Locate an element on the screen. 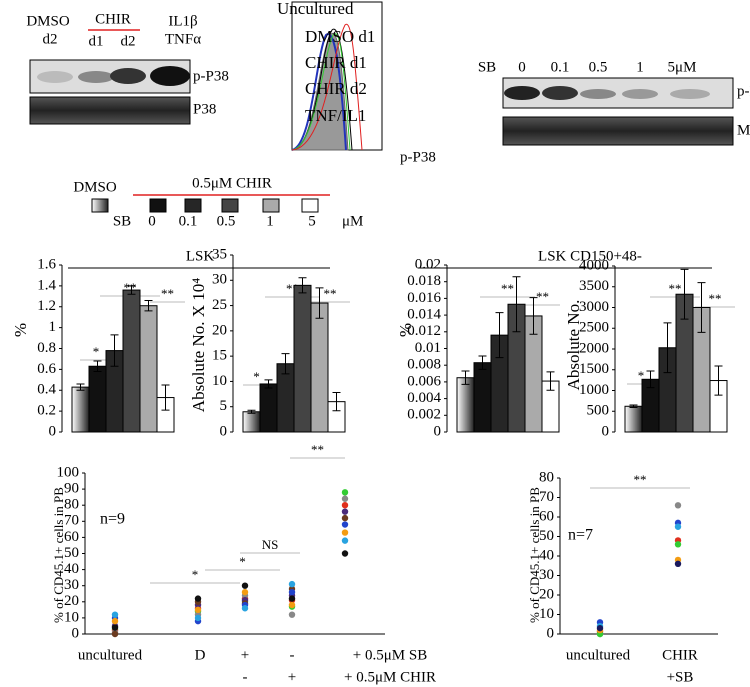 This screenshot has height=687, width=750. x-tick-label: uncultured is located at coordinates (598, 655).